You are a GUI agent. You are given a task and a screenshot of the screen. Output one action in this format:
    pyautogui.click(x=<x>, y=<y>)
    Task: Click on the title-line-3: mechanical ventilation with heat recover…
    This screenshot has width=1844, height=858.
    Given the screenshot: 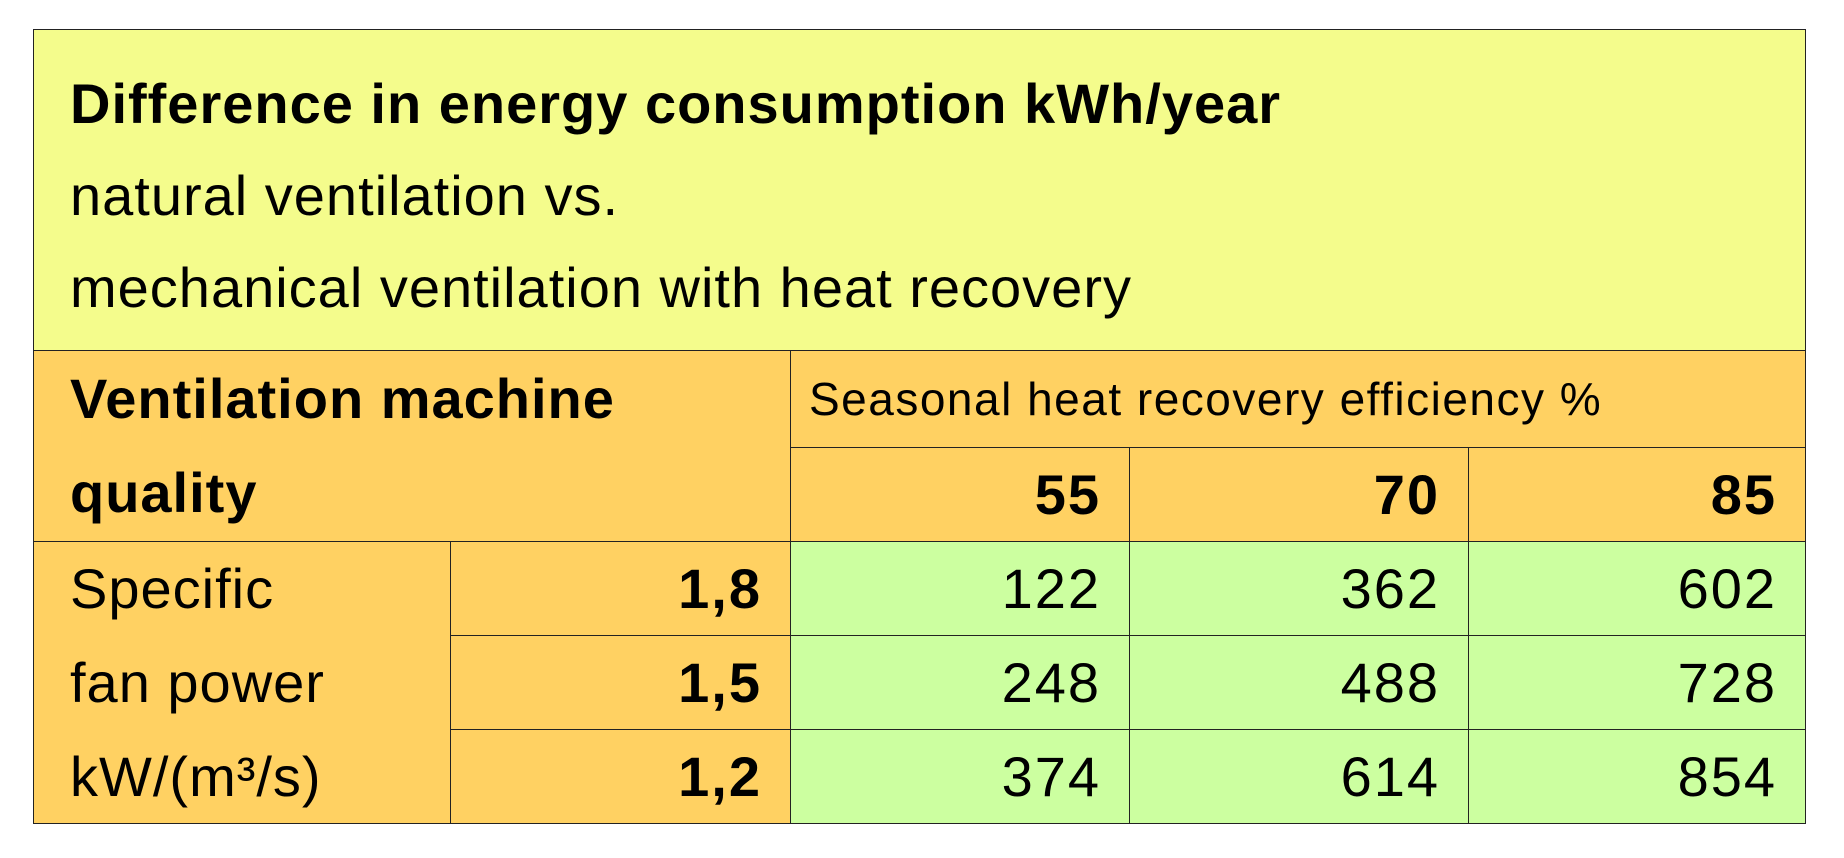 What is the action you would take?
    pyautogui.click(x=601, y=287)
    